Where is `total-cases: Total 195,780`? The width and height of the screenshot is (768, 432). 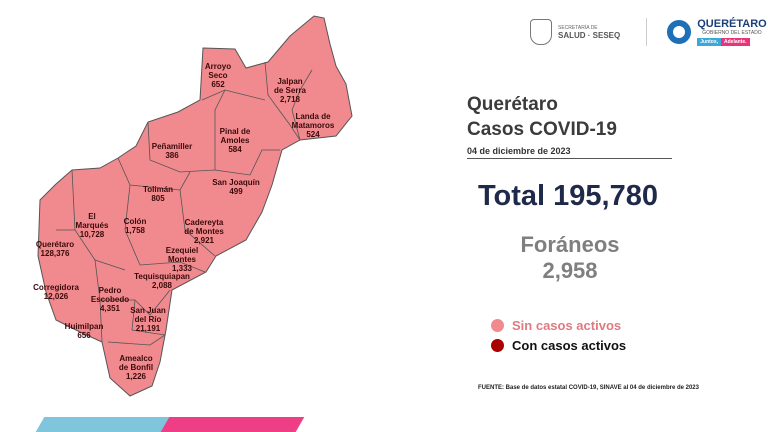 total-cases: Total 195,780 is located at coordinates (568, 196).